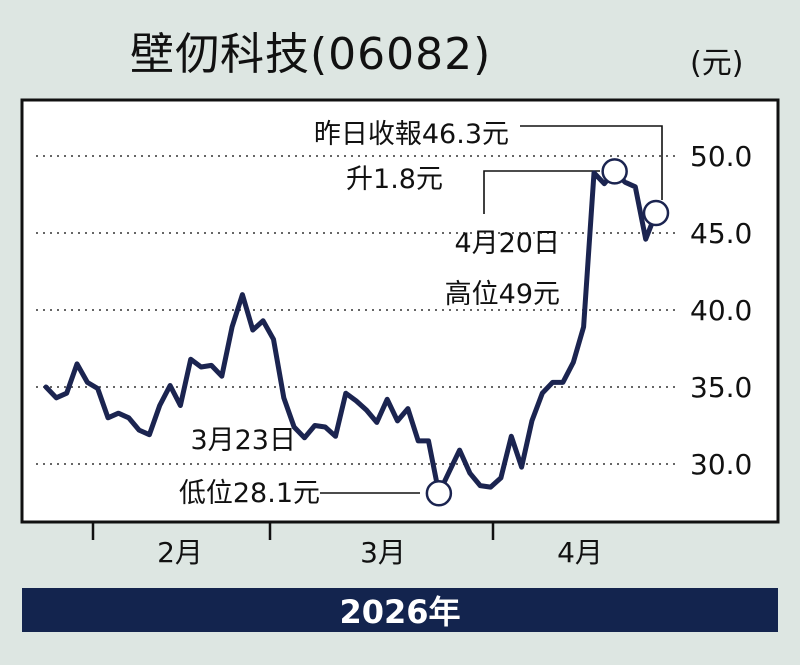 Image resolution: width=800 pixels, height=665 pixels. Describe the element at coordinates (721, 464) in the screenshot. I see `y-tick-label: 30.0` at that location.